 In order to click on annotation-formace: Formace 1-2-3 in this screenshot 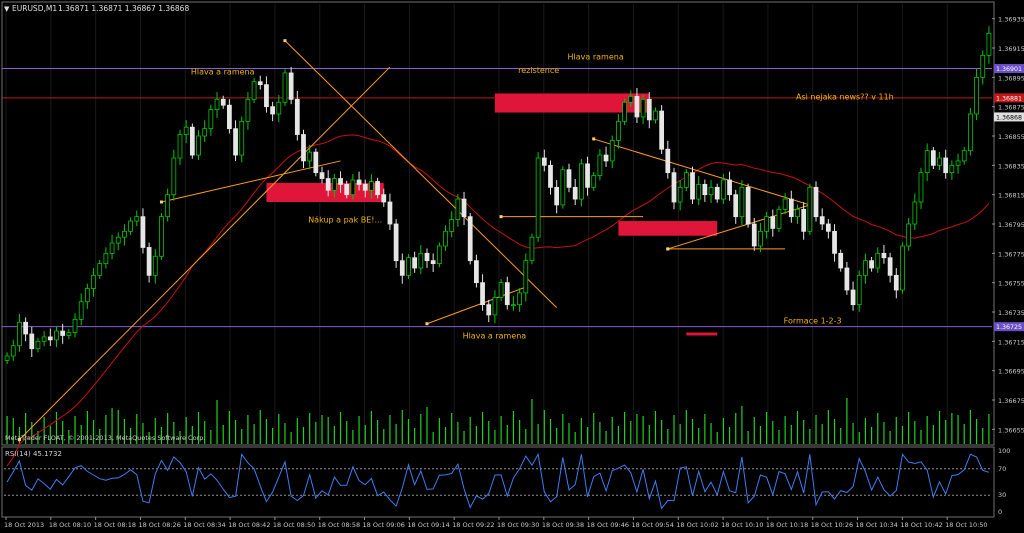, I will do `click(813, 321)`.